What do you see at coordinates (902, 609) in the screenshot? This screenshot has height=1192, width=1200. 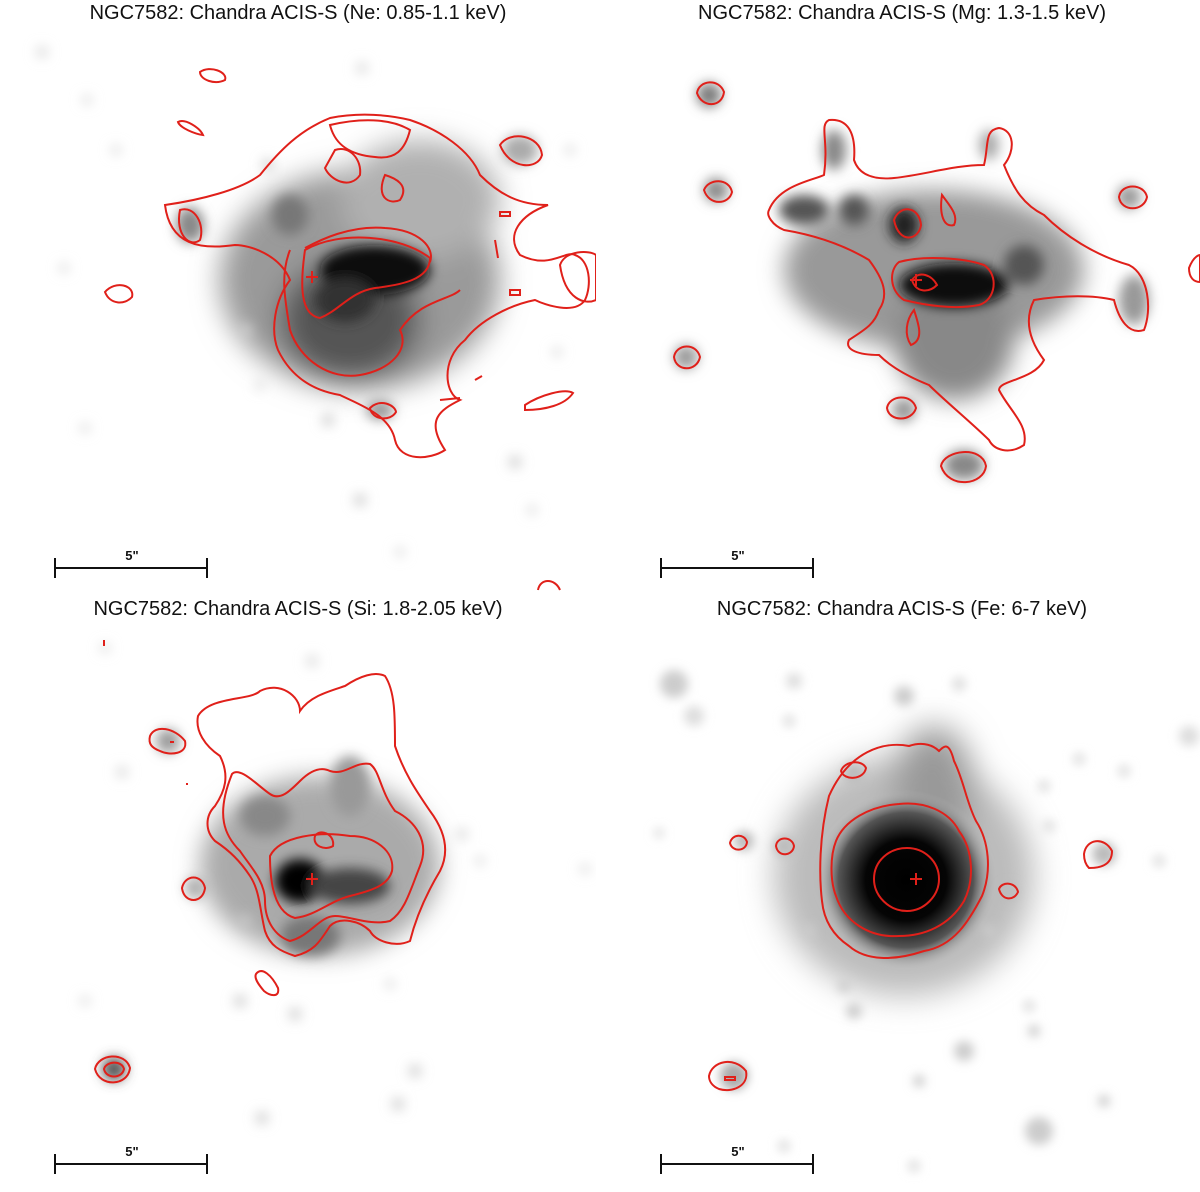 I see `panel-title: NGC7582: Chandra ACIS-S (Fe: 6-7 keV)` at bounding box center [902, 609].